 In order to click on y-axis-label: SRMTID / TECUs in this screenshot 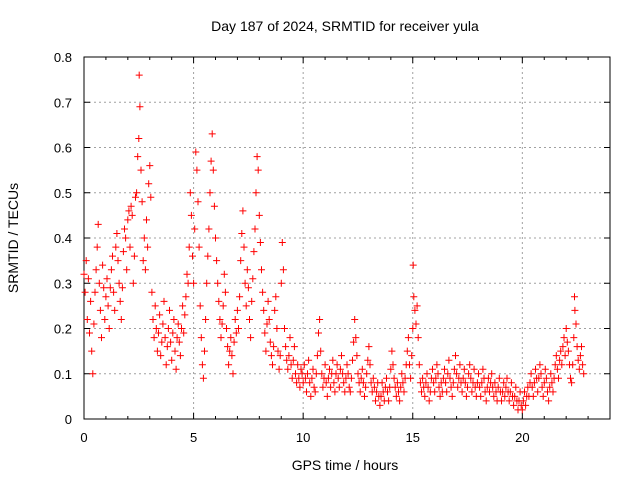, I will do `click(13, 238)`.